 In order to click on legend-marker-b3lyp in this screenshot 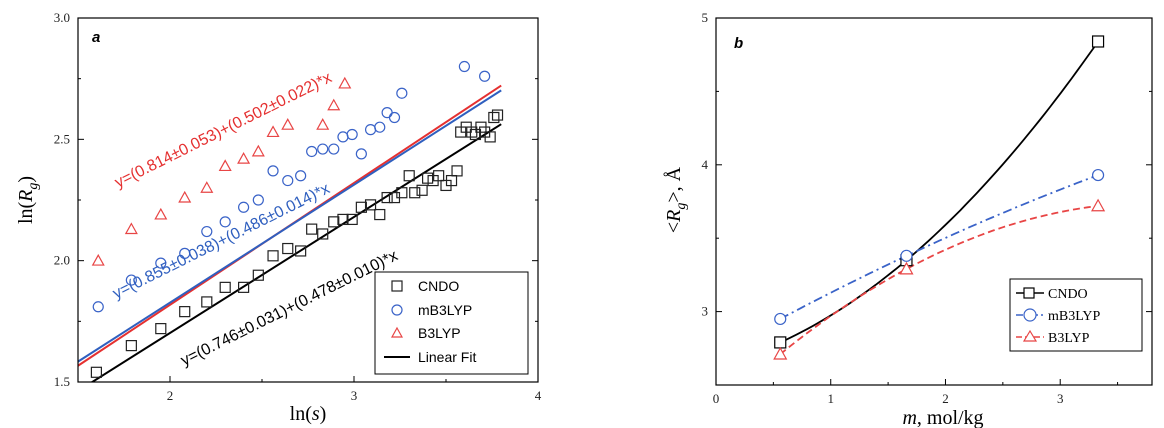, I will do `click(397, 332)`.